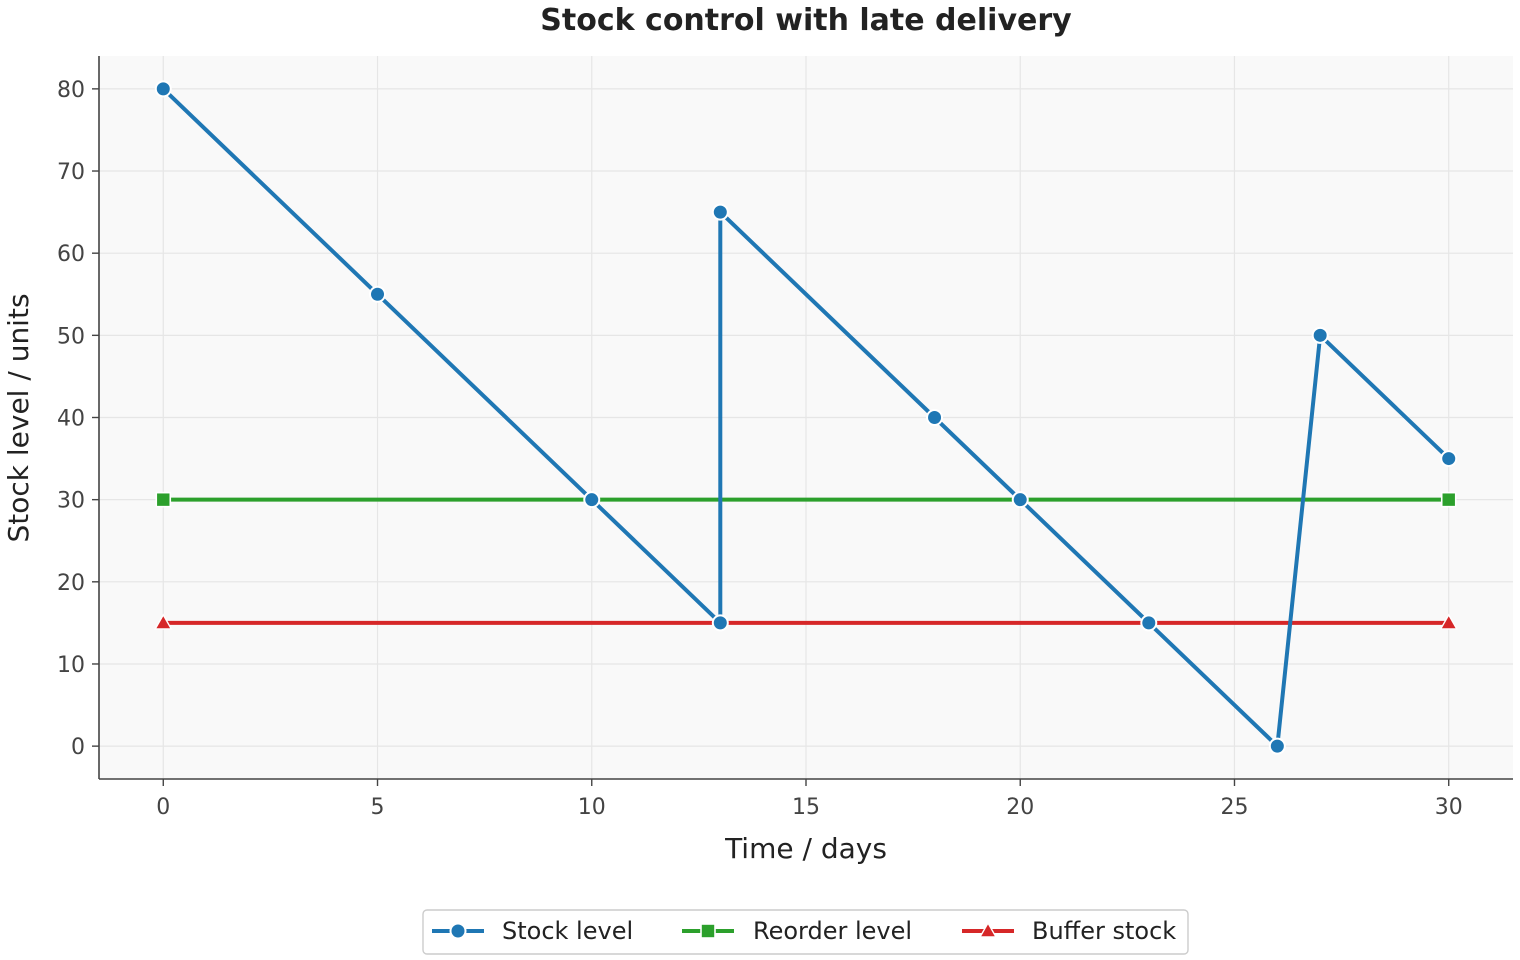  I want to click on x-tick-label: 15, so click(806, 807).